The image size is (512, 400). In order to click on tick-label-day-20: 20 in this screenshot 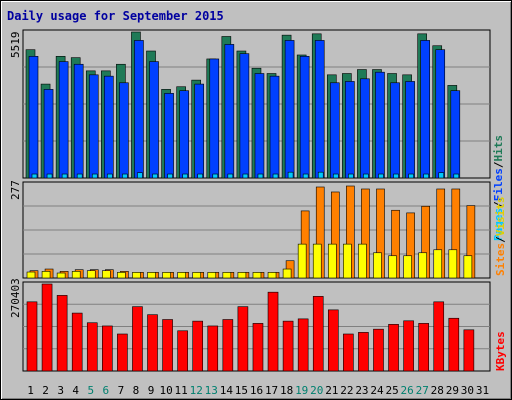, I will do `click(316, 390)`.